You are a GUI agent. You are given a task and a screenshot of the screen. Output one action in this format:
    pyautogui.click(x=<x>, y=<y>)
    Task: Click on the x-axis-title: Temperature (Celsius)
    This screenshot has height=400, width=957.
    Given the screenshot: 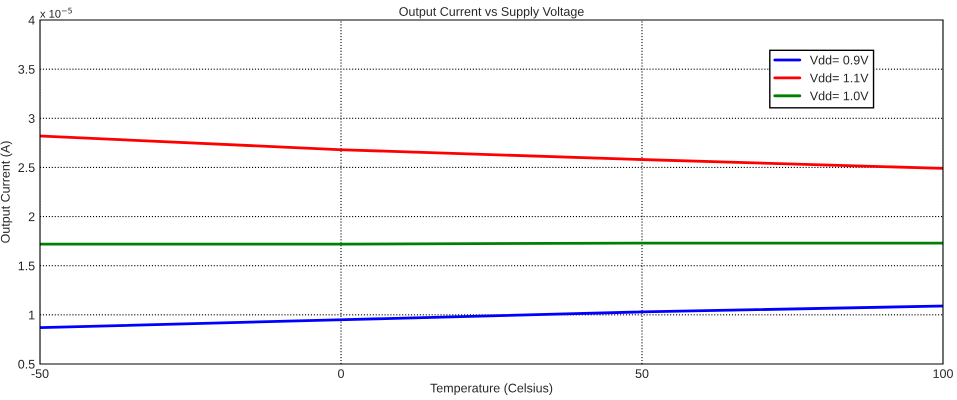 What is the action you would take?
    pyautogui.click(x=491, y=389)
    